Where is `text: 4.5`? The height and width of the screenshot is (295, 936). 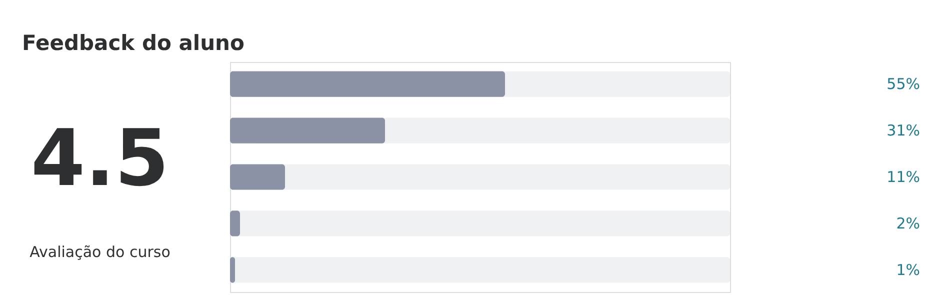 text: 4.5 is located at coordinates (100, 159).